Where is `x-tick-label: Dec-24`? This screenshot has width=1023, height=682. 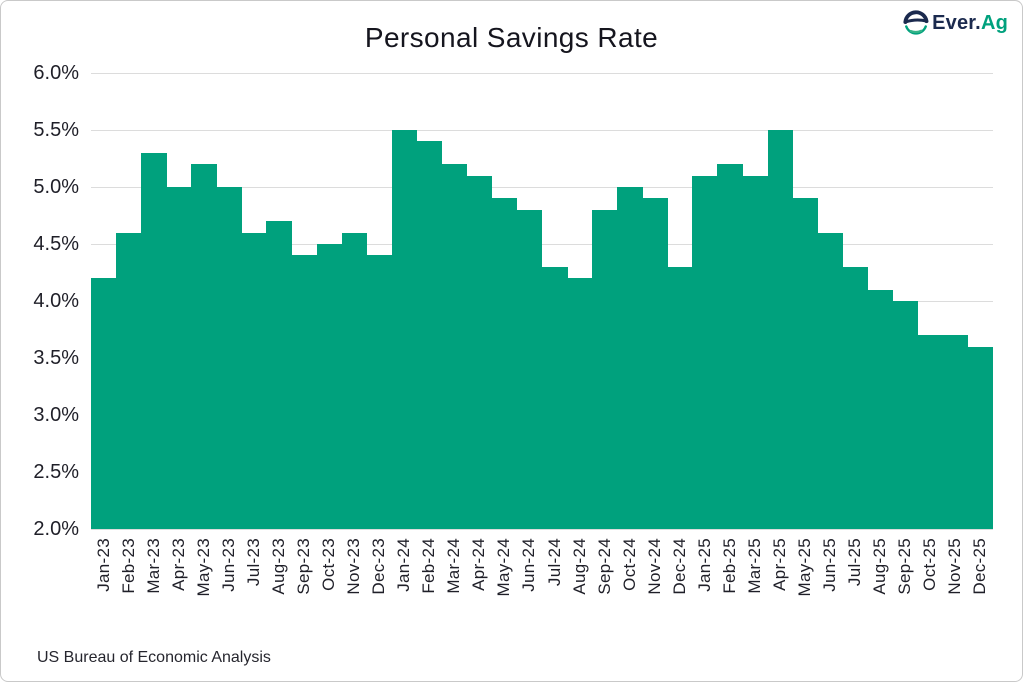 x-tick-label: Dec-24 is located at coordinates (679, 566).